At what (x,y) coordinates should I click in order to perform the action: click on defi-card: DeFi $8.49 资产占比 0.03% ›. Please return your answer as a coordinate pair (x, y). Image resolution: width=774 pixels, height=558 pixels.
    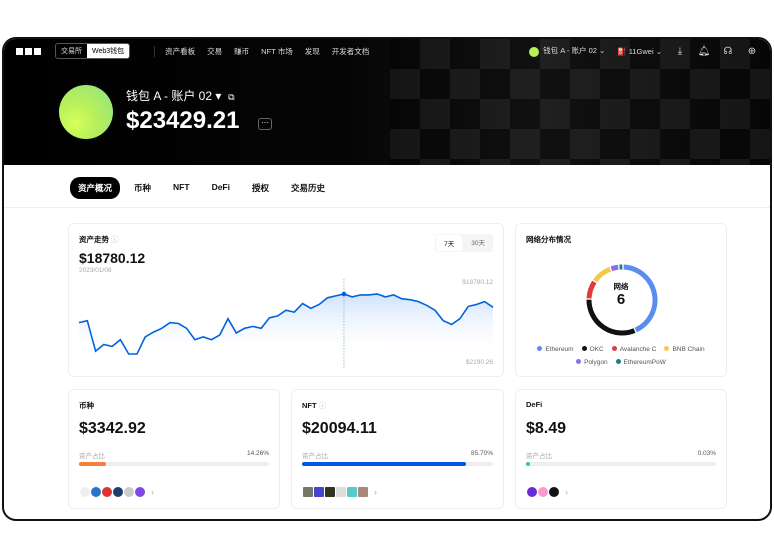
    Looking at the image, I should click on (621, 449).